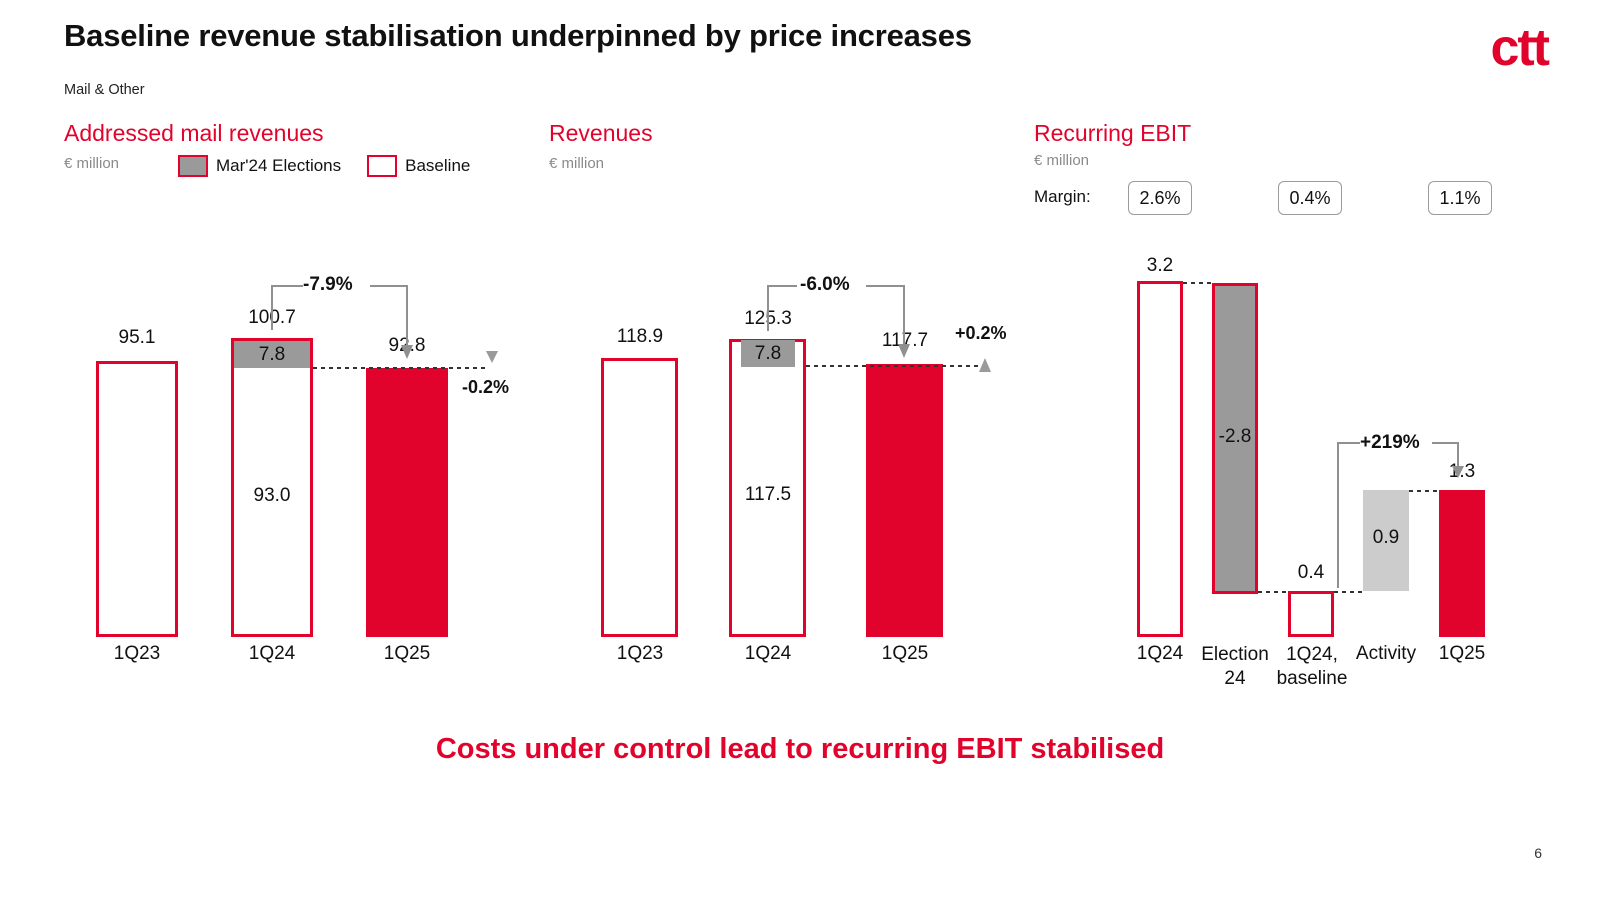 Image resolution: width=1600 pixels, height=900 pixels. I want to click on legend-label-elections: Mar'24 Elections, so click(279, 165).